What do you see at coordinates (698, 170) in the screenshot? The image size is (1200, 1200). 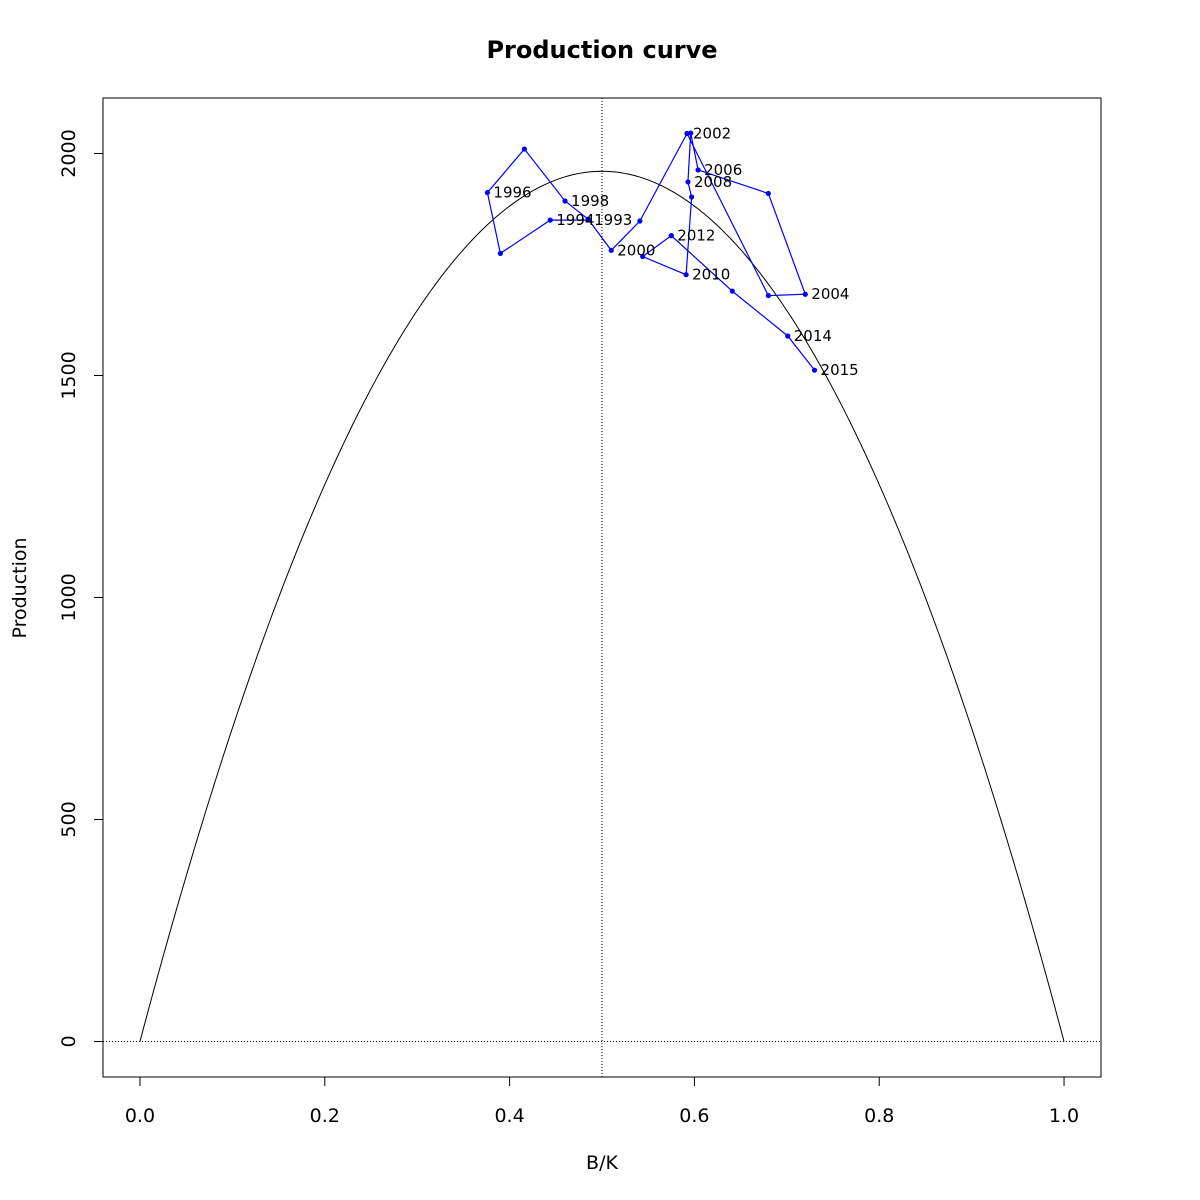 I see `point-2006` at bounding box center [698, 170].